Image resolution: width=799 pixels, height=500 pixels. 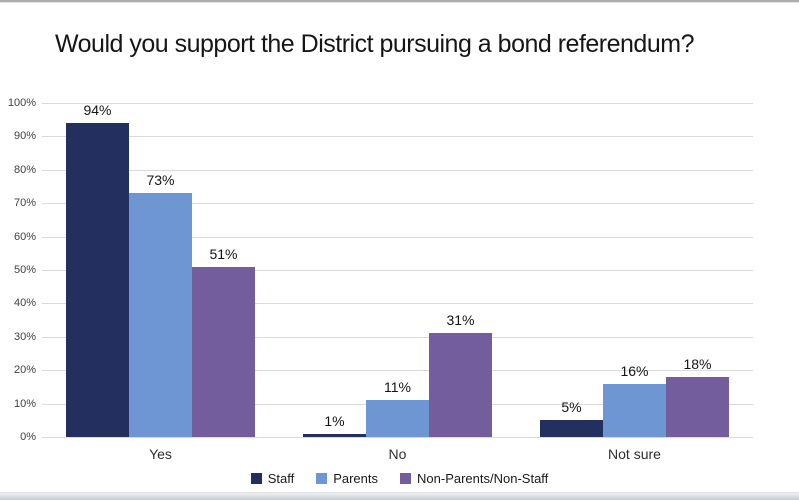 I want to click on bar-value-label: 94%, so click(x=97, y=110).